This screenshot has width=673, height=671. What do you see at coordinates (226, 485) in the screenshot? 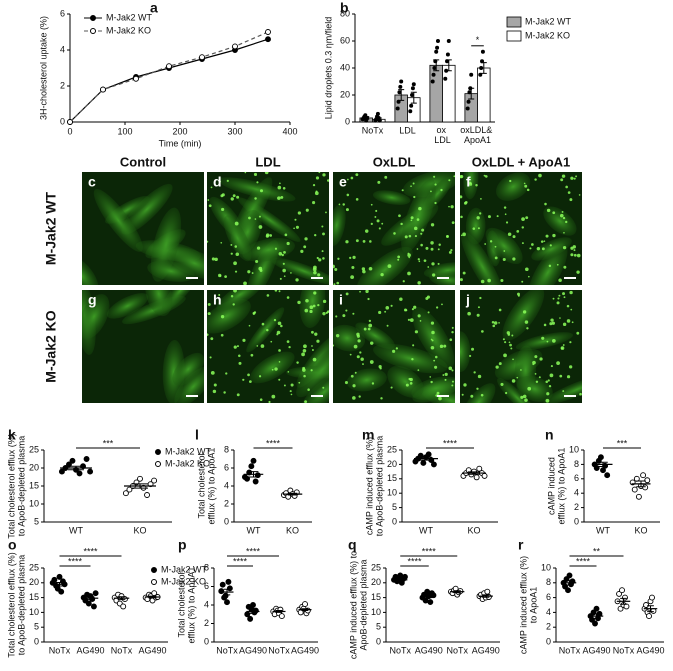
I see `y-tick-label: 4` at bounding box center [226, 485].